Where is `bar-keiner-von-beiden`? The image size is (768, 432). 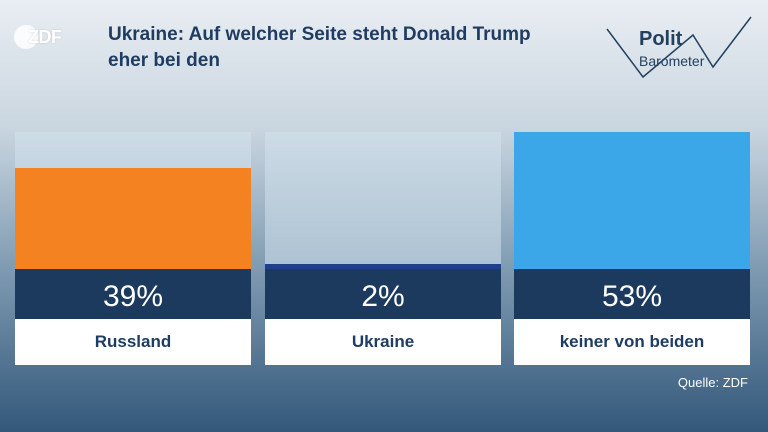 bar-keiner-von-beiden is located at coordinates (632, 200).